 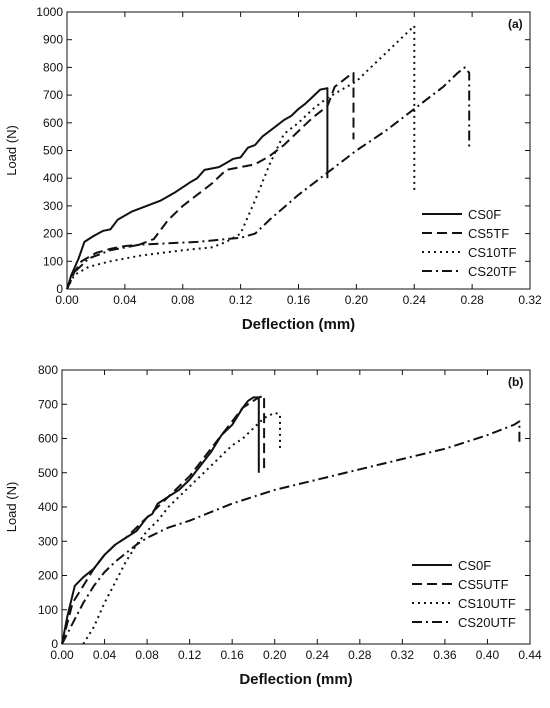 What do you see at coordinates (464, 594) in the screenshot?
I see `chart-b-legend: CS0F CS5UTF CS10UTF CS20UTF` at bounding box center [464, 594].